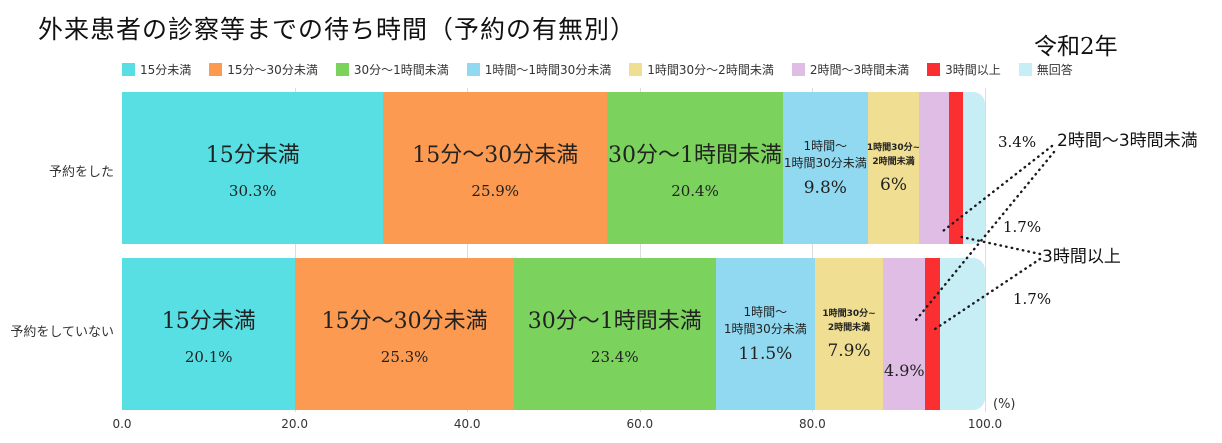 This screenshot has height=443, width=1222. What do you see at coordinates (710, 70) in the screenshot?
I see `legend-label-4: 1時間30分～2時間未満` at bounding box center [710, 70].